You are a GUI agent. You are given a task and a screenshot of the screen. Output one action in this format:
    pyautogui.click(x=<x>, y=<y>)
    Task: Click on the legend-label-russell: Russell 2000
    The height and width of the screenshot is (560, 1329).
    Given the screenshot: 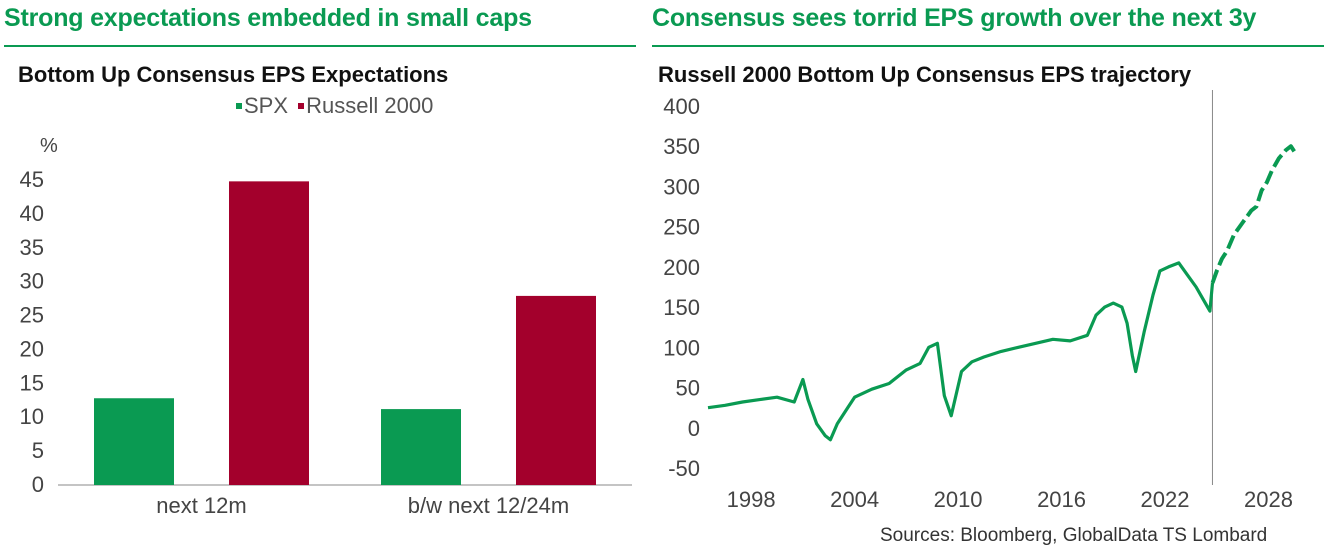 What is the action you would take?
    pyautogui.click(x=370, y=105)
    